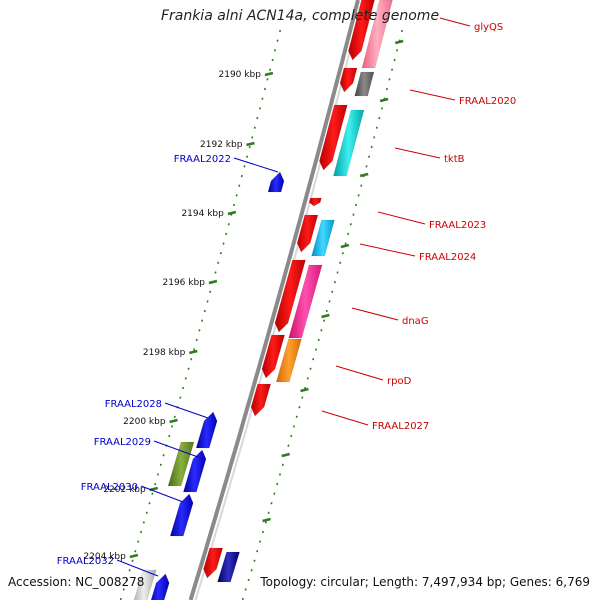 The width and height of the screenshot is (600, 600). I want to click on gene-FRAAL2029, so click(195, 471).